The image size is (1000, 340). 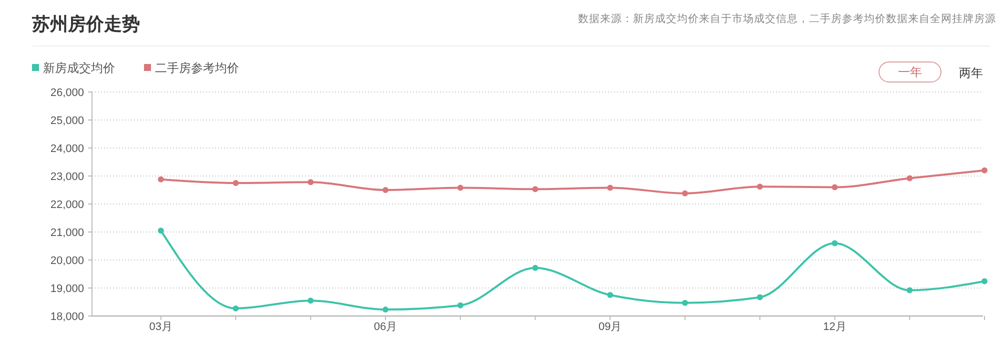 What do you see at coordinates (386, 327) in the screenshot?
I see `x-tick-label: 06月` at bounding box center [386, 327].